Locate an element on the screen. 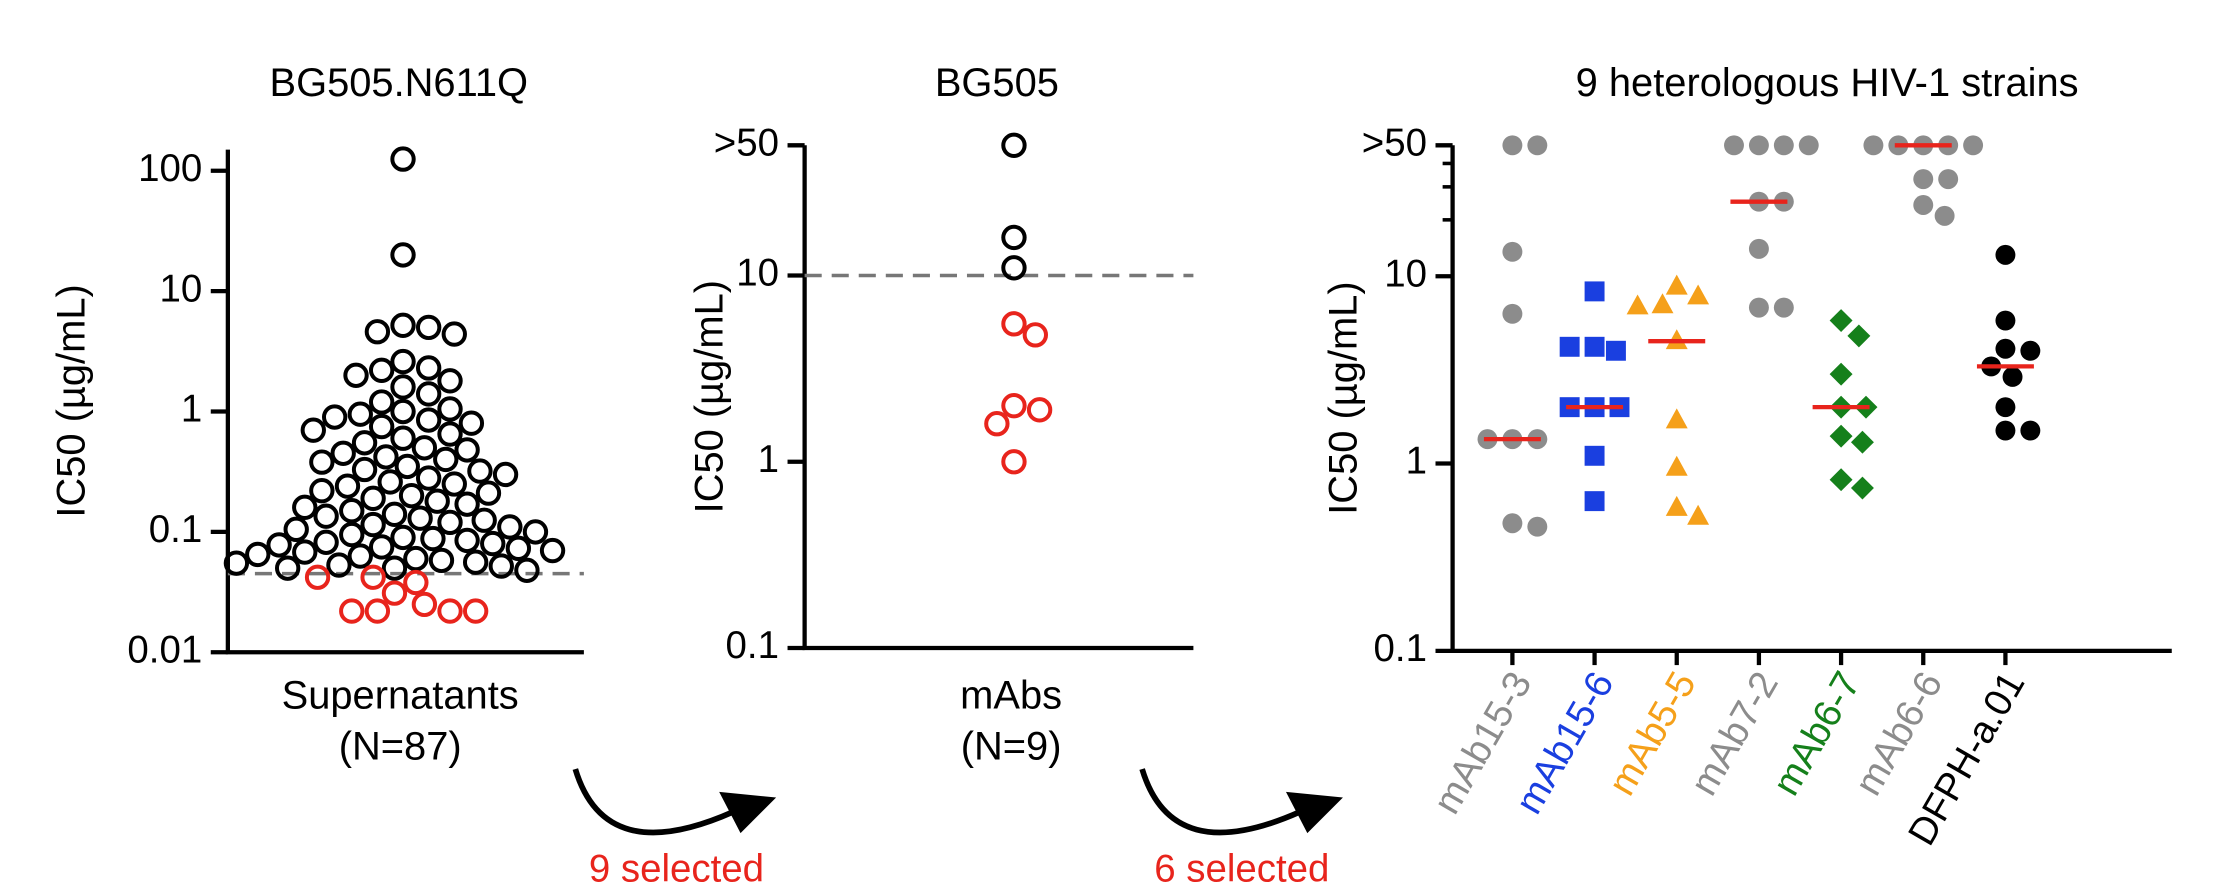 The image size is (2233, 893). chart-title: 9 heterologous HIV-1 strains is located at coordinates (1827, 83).